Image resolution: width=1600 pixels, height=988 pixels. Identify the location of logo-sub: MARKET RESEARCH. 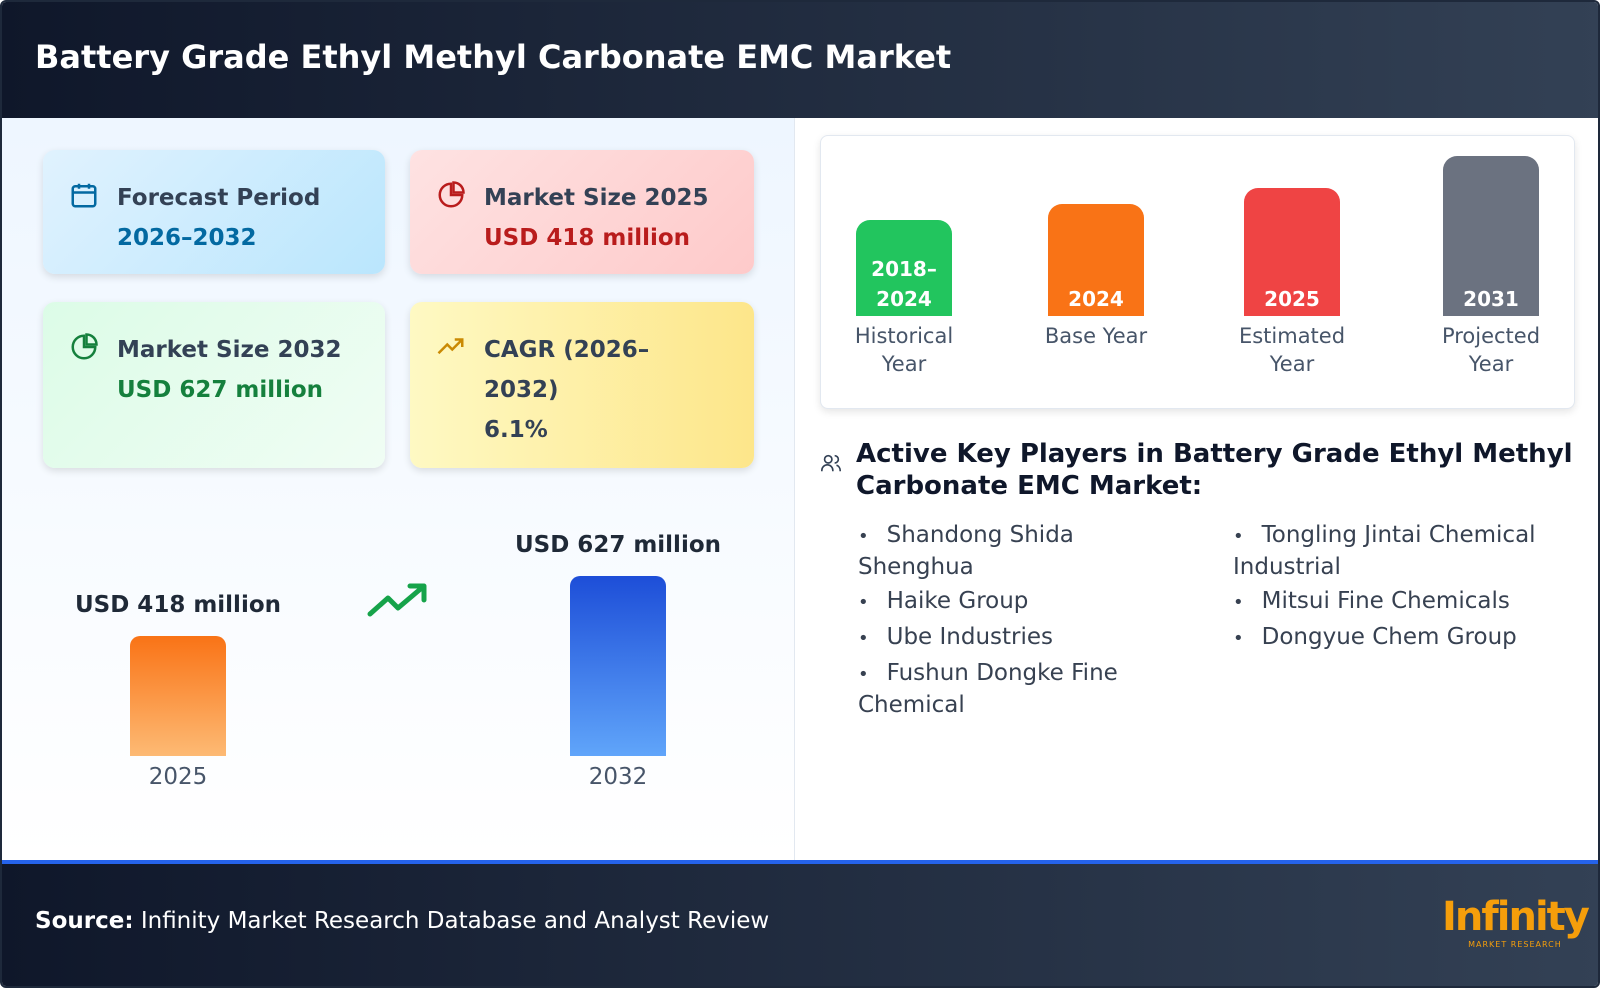
(1515, 944).